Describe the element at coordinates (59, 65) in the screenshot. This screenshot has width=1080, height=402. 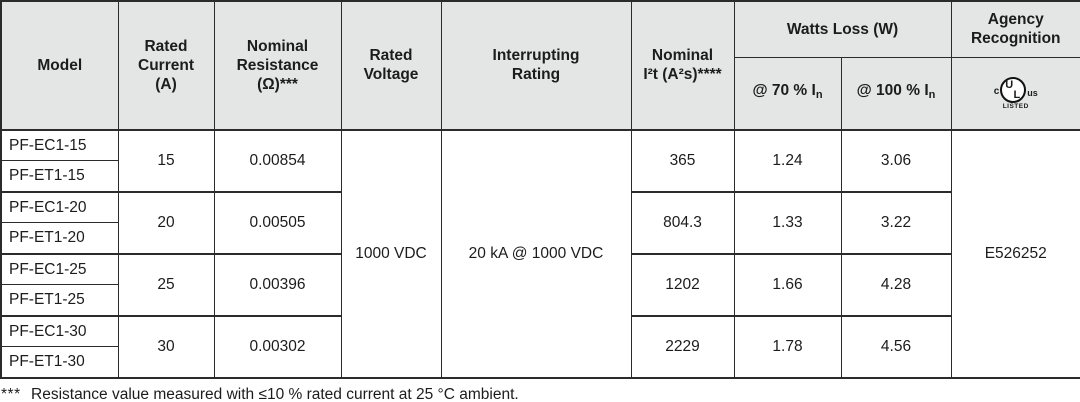
I see `col-header-model: Model` at that location.